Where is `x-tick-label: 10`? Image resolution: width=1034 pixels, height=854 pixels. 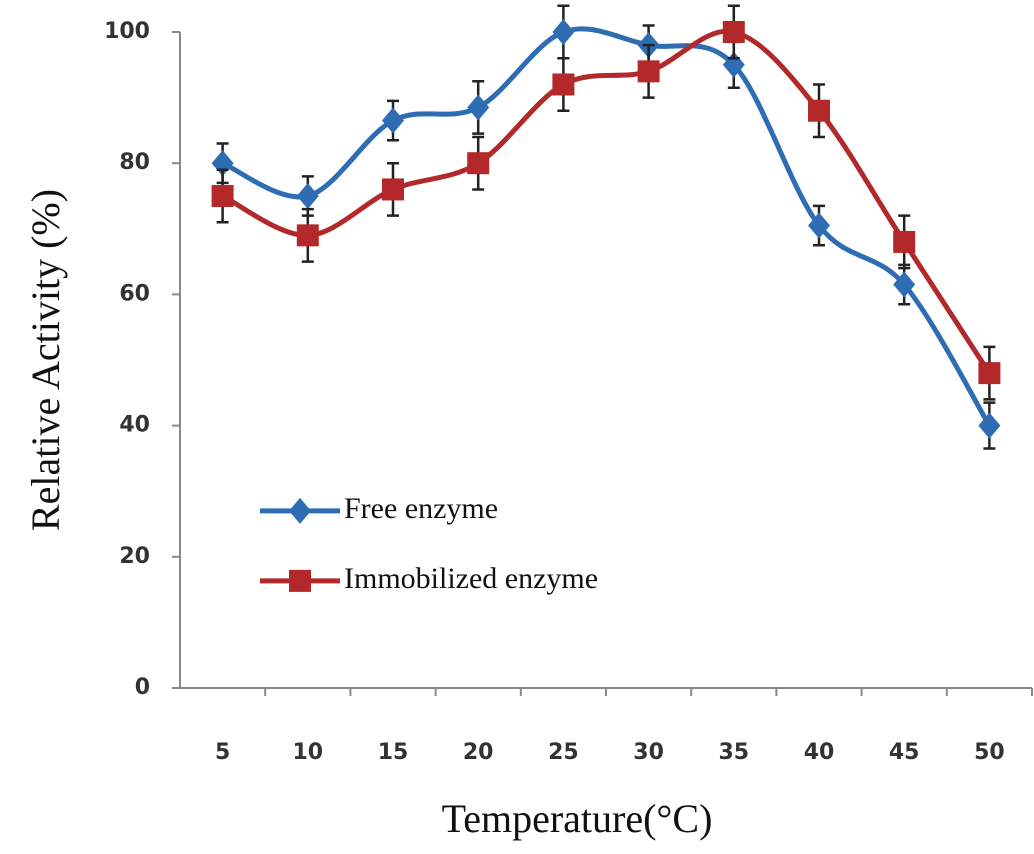
x-tick-label: 10 is located at coordinates (307, 752).